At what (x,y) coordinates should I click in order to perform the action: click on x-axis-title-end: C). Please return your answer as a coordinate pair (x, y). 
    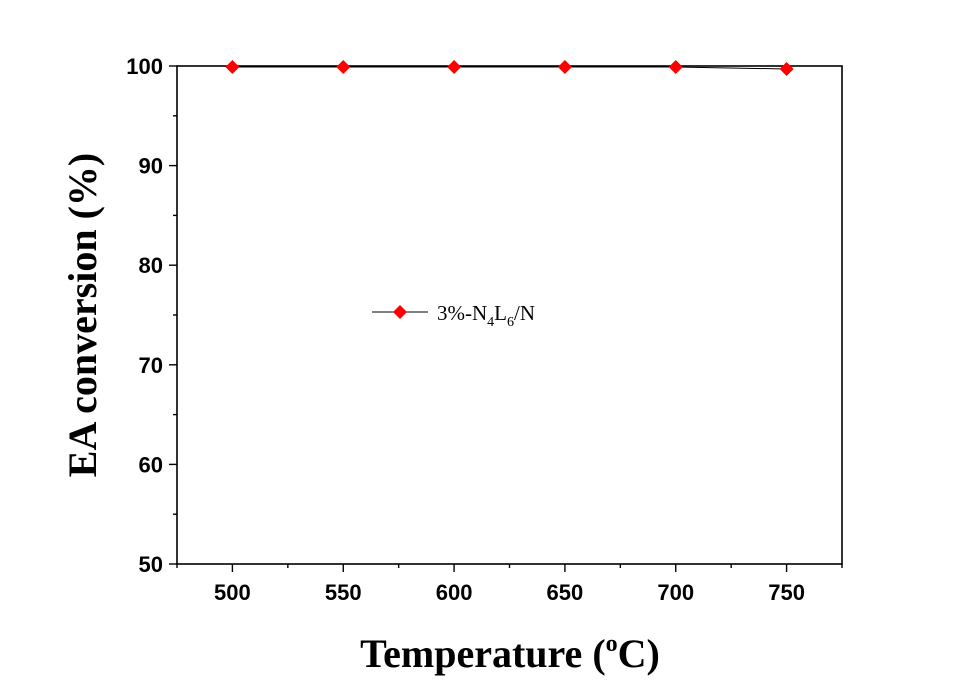
    Looking at the image, I should click on (639, 653).